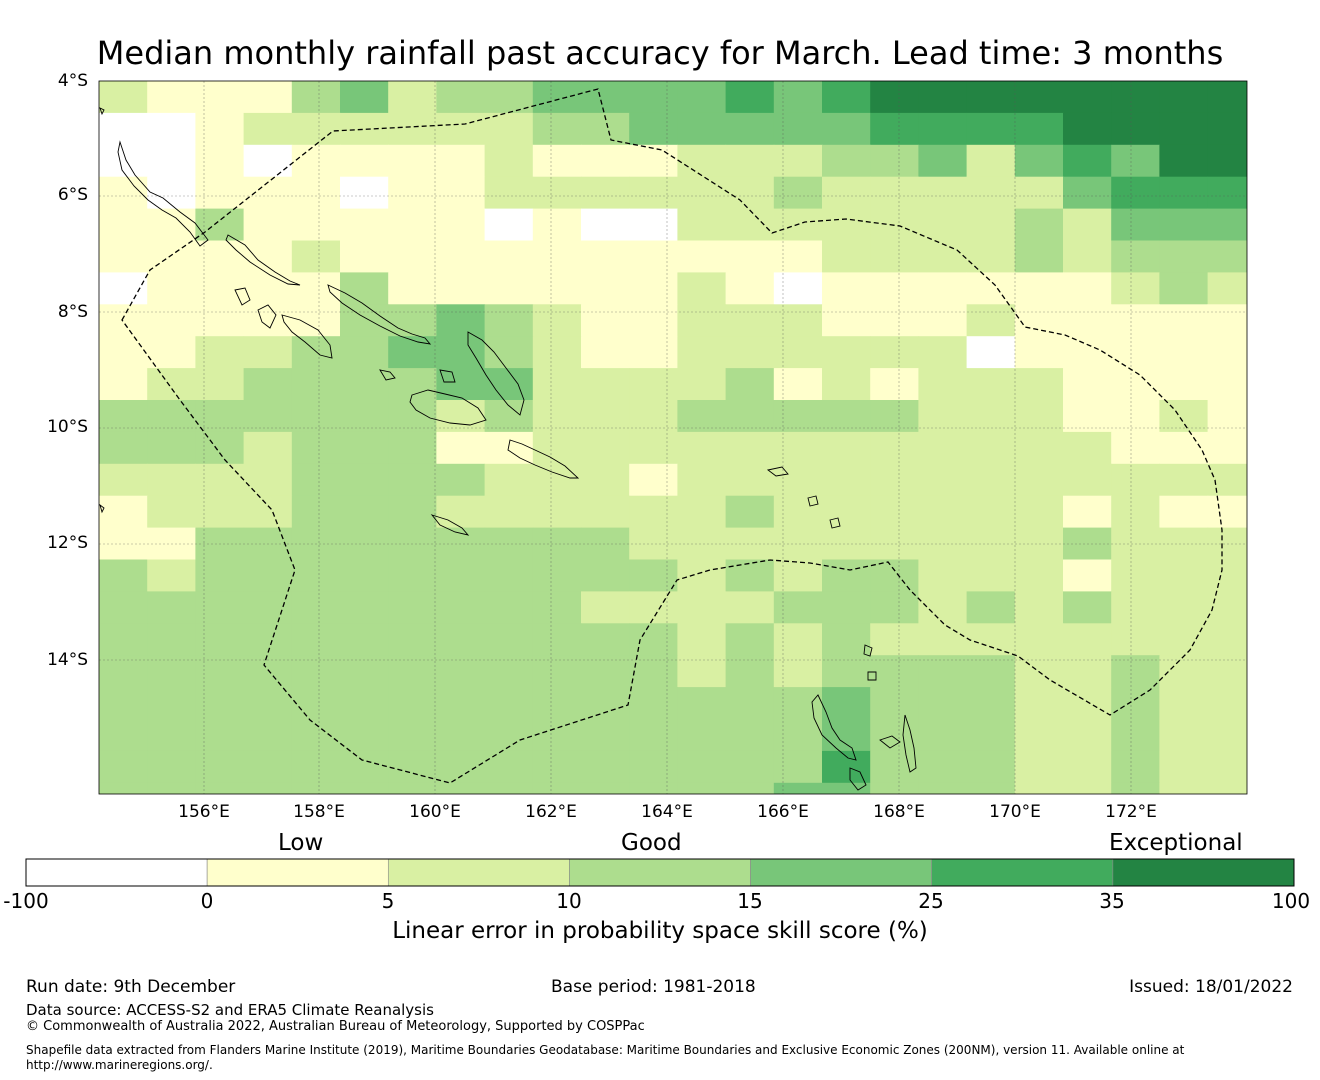  I want to click on colorbar-frame, so click(660, 872).